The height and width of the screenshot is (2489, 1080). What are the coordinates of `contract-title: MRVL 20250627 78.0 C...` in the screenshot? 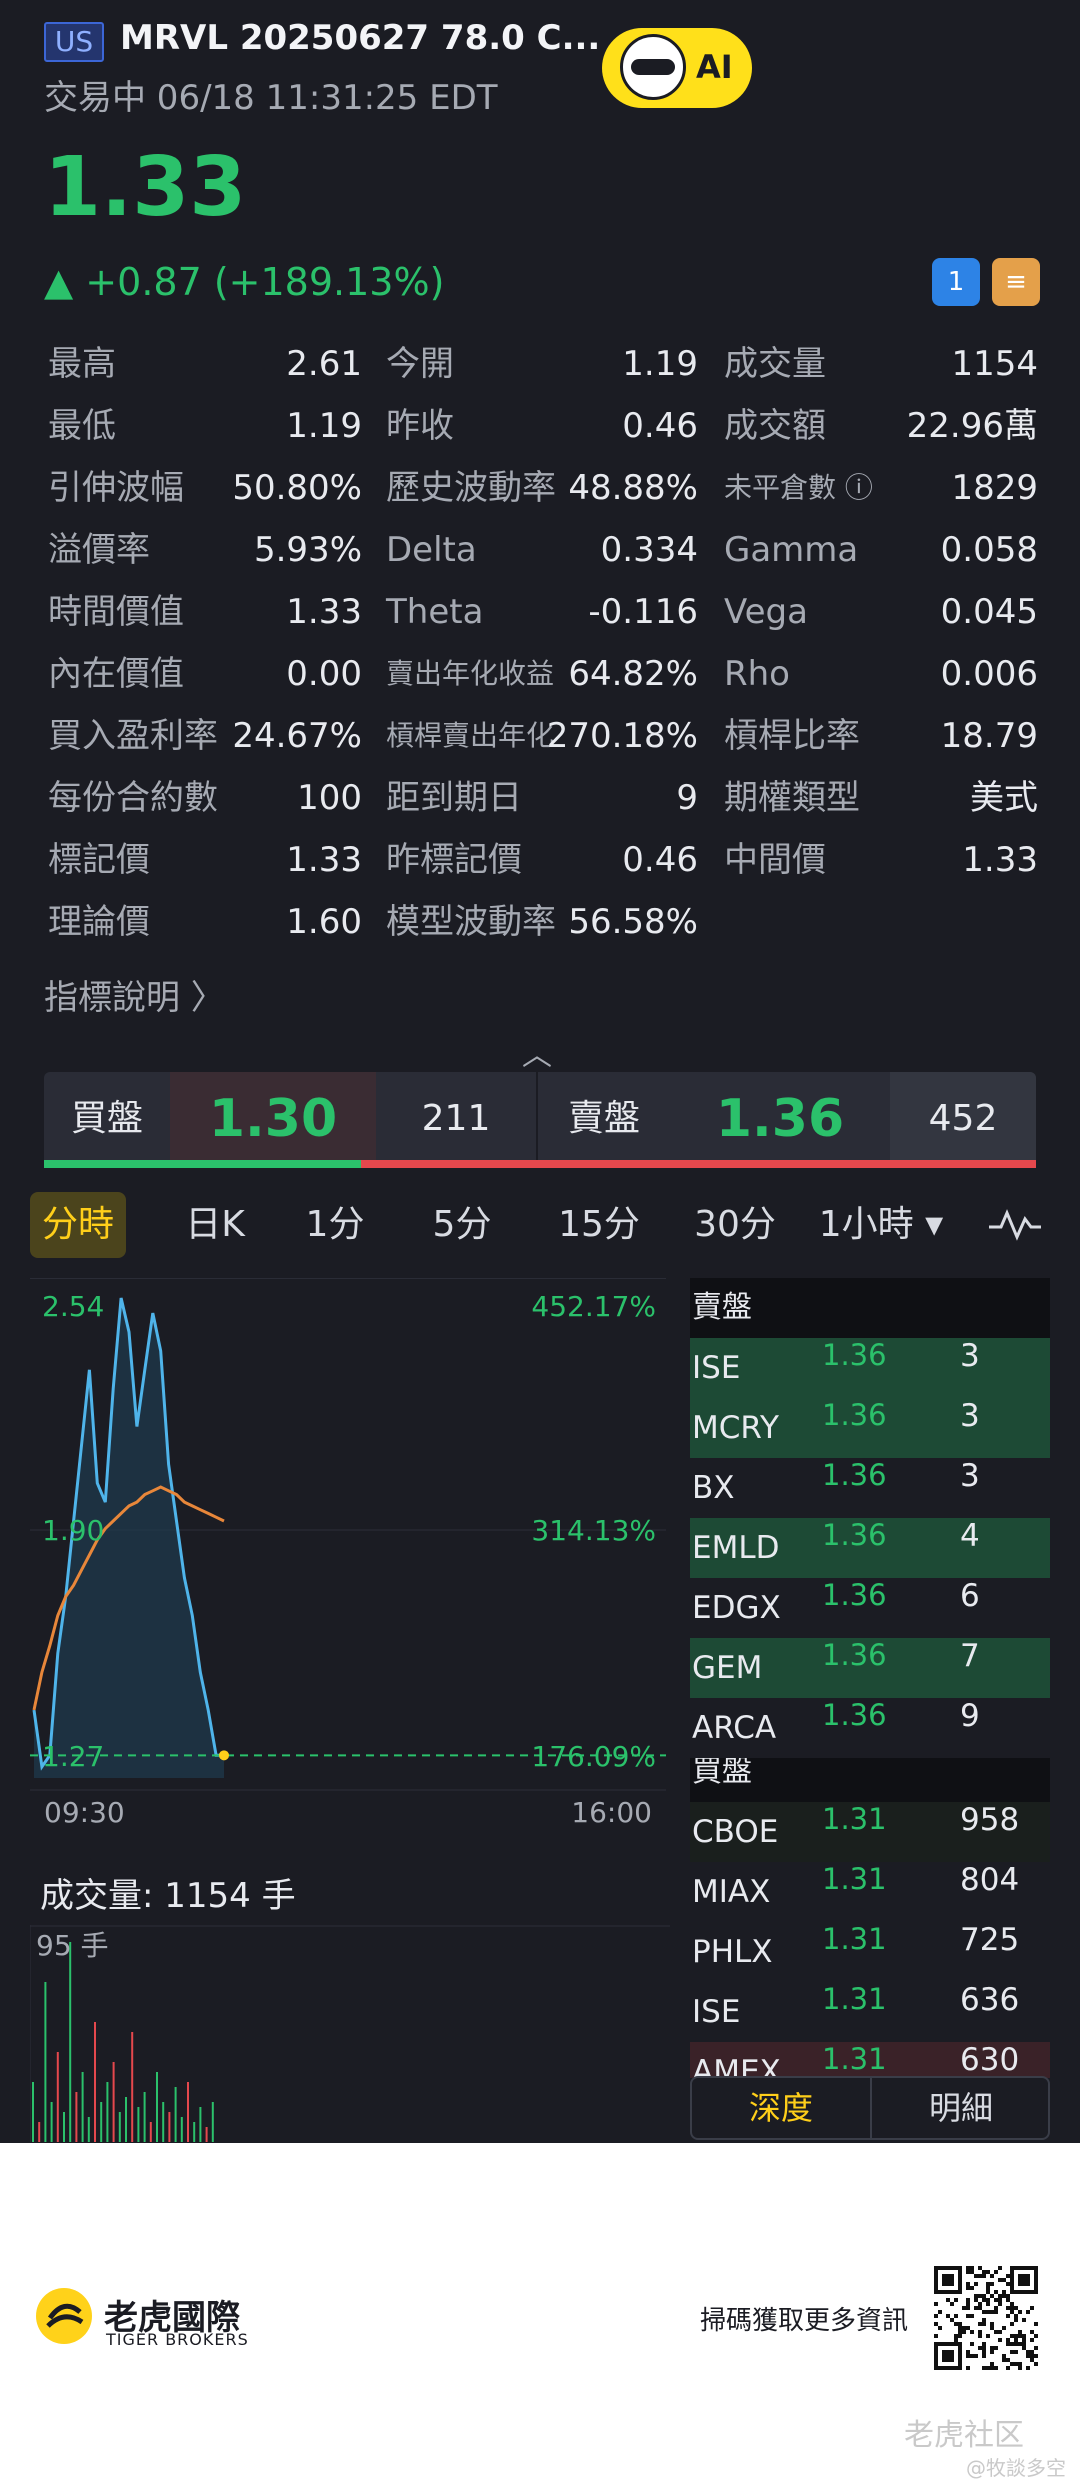 It's located at (360, 38).